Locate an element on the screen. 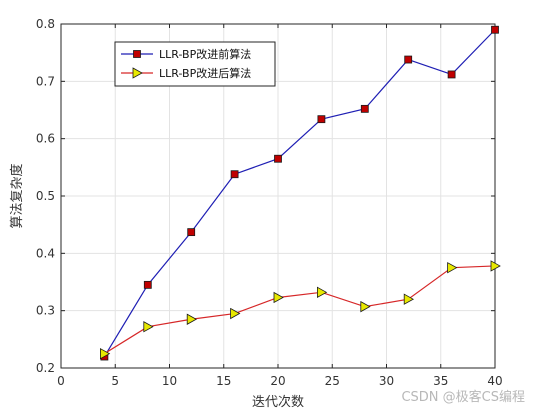 Image resolution: width=539 pixels, height=415 pixels. y-axis-title: 算法复杂度 is located at coordinates (17, 195).